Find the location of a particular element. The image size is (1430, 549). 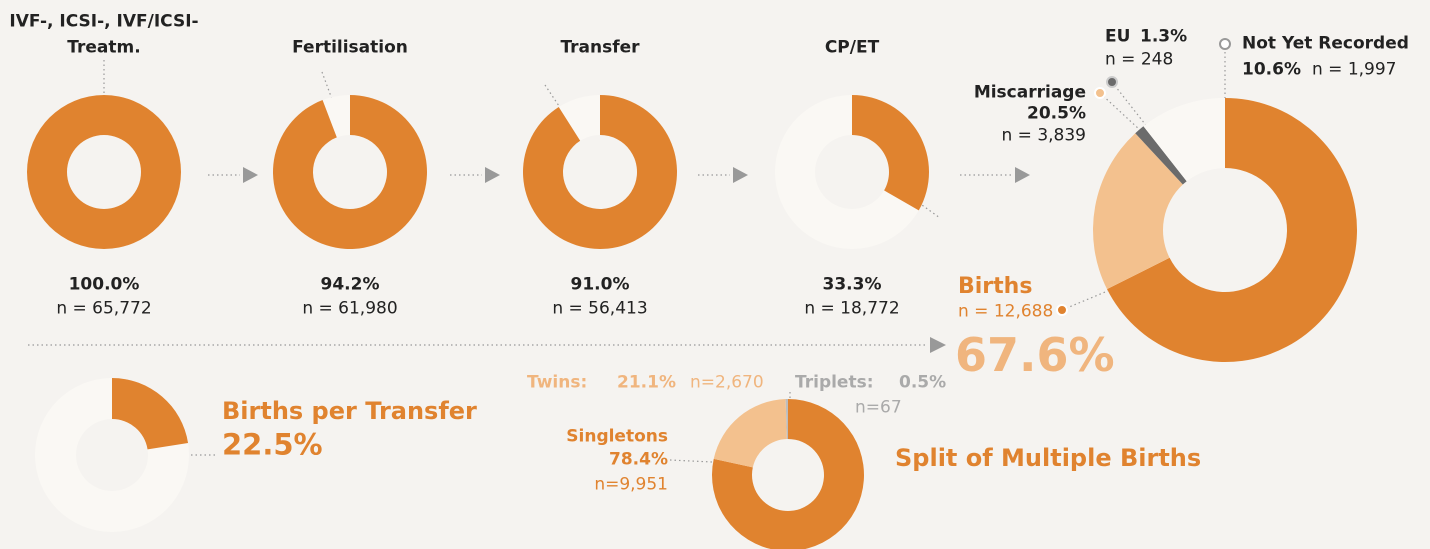

label: n=2,670 is located at coordinates (727, 382).